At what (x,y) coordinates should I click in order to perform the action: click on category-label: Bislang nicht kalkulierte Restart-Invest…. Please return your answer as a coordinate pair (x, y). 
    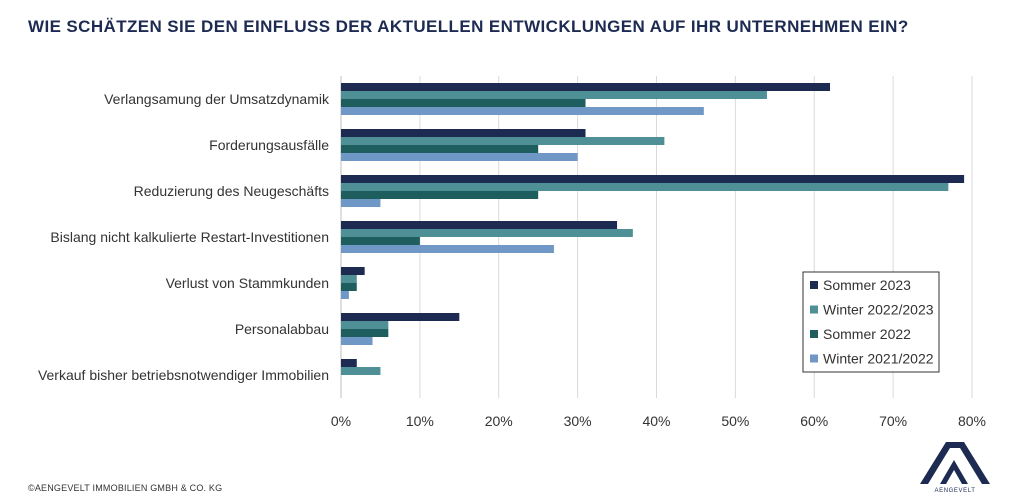
    Looking at the image, I should click on (189, 237).